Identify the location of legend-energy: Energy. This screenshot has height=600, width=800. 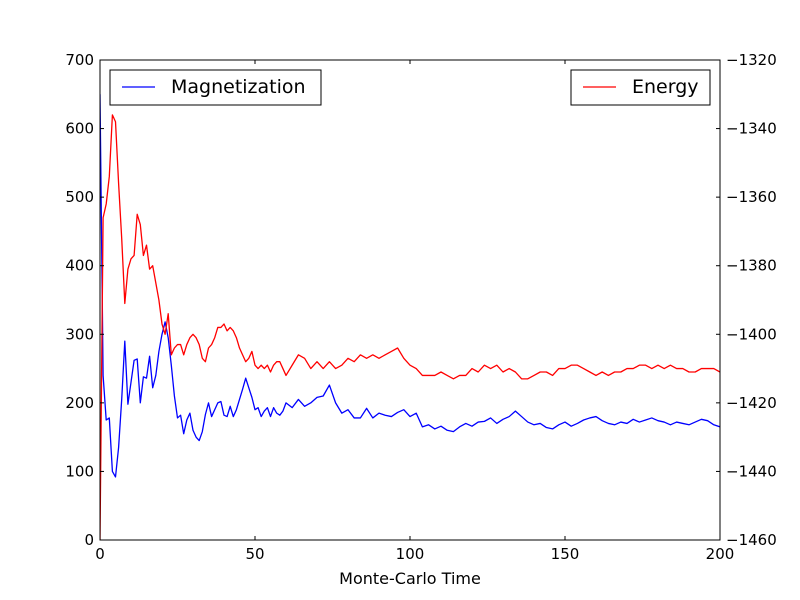
(640, 87).